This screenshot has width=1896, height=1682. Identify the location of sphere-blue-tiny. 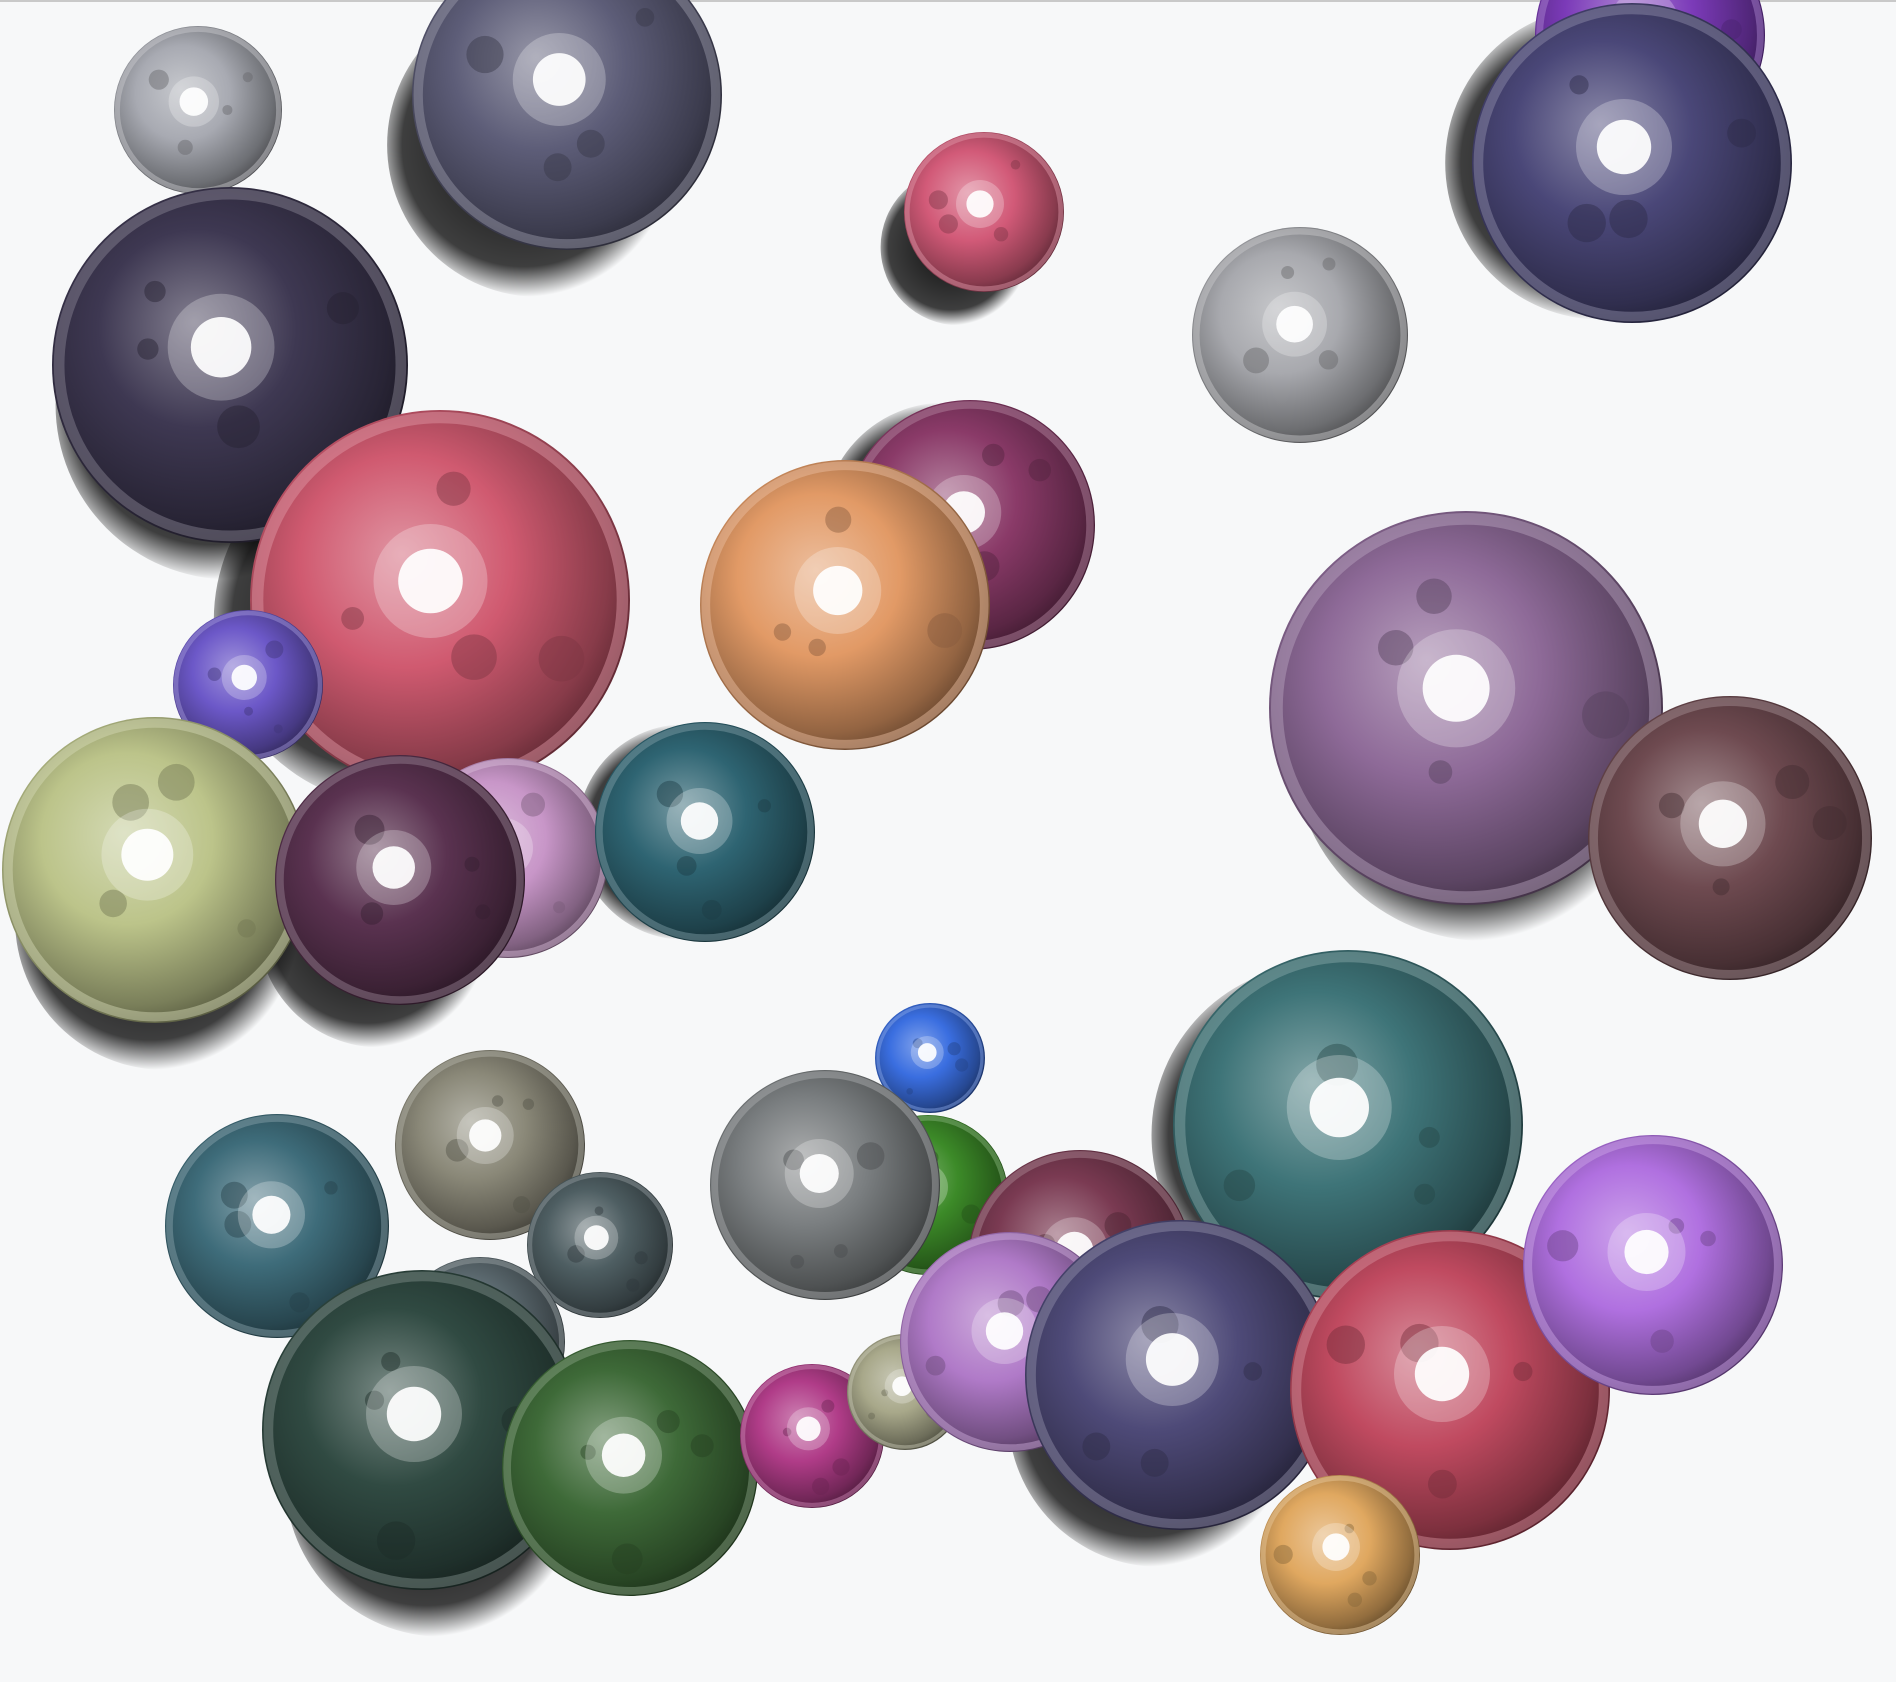
(930, 1058).